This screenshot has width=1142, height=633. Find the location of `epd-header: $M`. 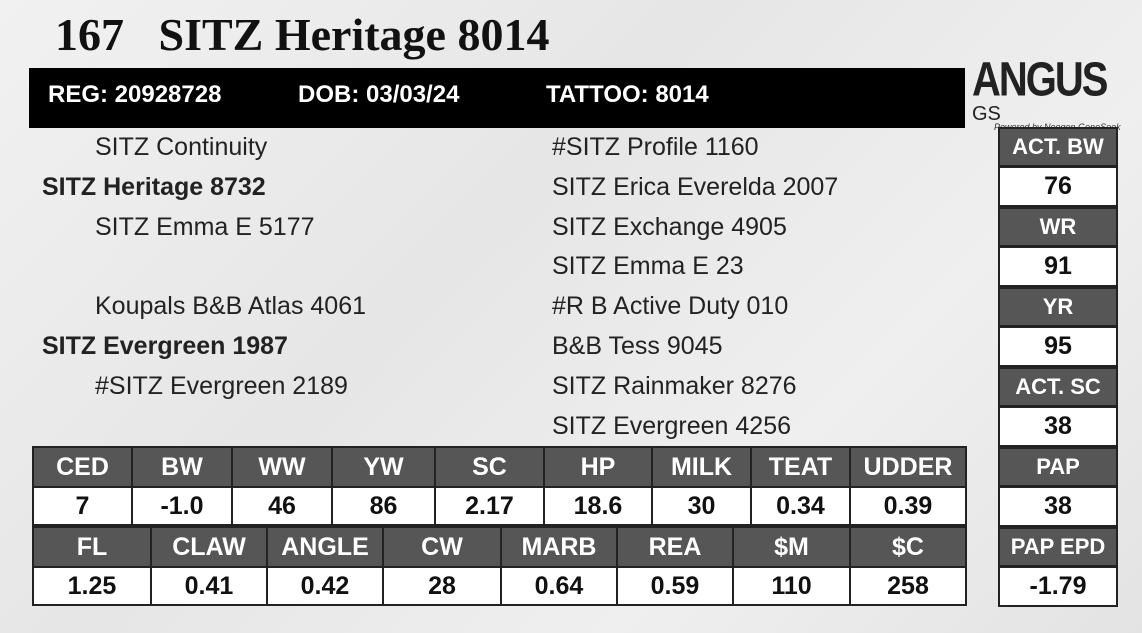

epd-header: $M is located at coordinates (791, 547).